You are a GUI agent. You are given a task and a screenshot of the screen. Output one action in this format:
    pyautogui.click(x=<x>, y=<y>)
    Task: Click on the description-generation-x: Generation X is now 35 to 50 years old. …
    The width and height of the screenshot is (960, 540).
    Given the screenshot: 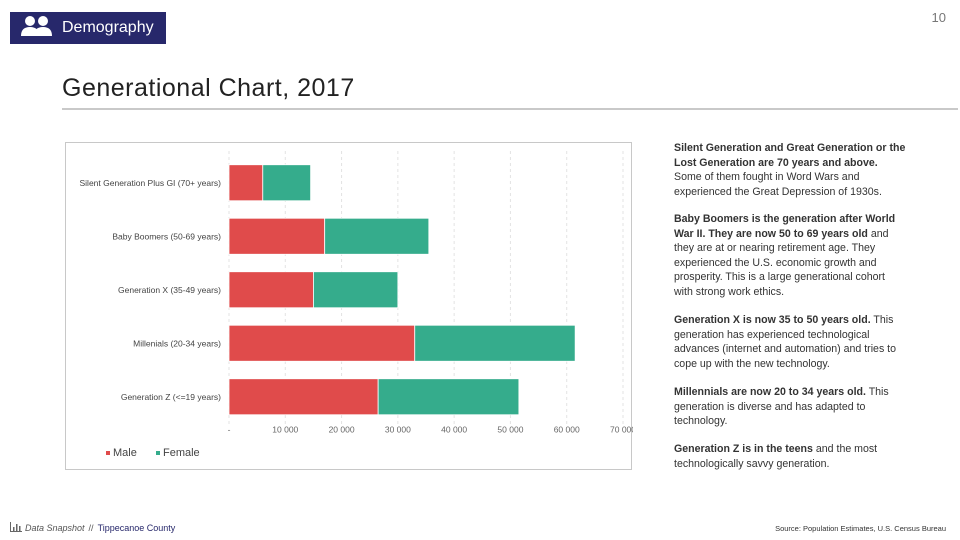 What is the action you would take?
    pyautogui.click(x=790, y=342)
    